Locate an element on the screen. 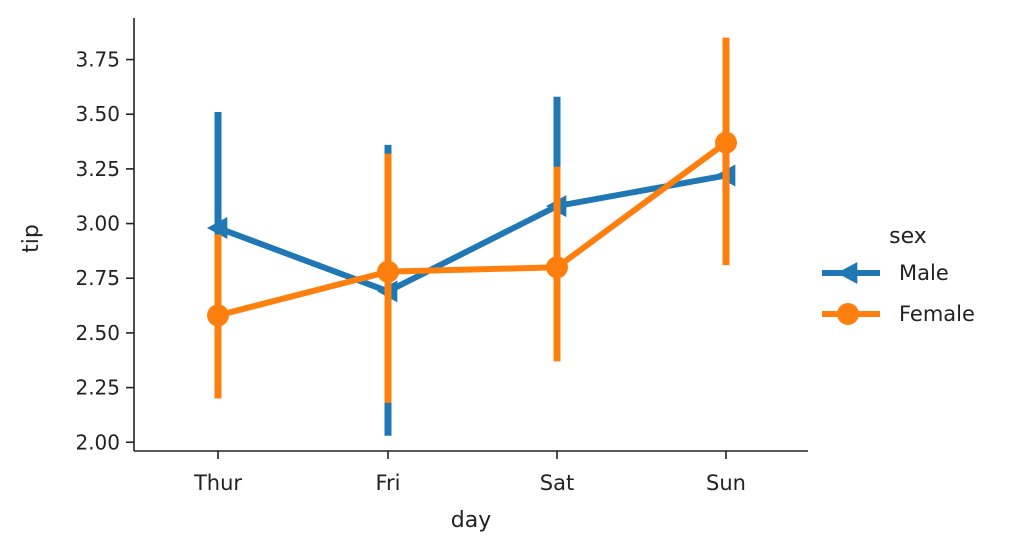  y-tick-label: 2.75 is located at coordinates (97, 278).